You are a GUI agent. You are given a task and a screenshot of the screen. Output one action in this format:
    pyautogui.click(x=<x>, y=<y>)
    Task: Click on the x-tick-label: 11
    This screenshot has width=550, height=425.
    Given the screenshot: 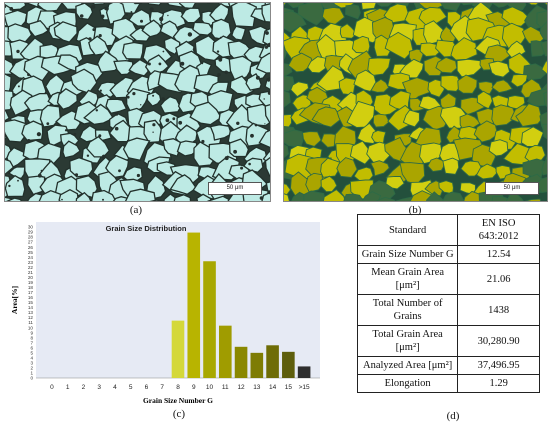 What is the action you would take?
    pyautogui.click(x=225, y=387)
    